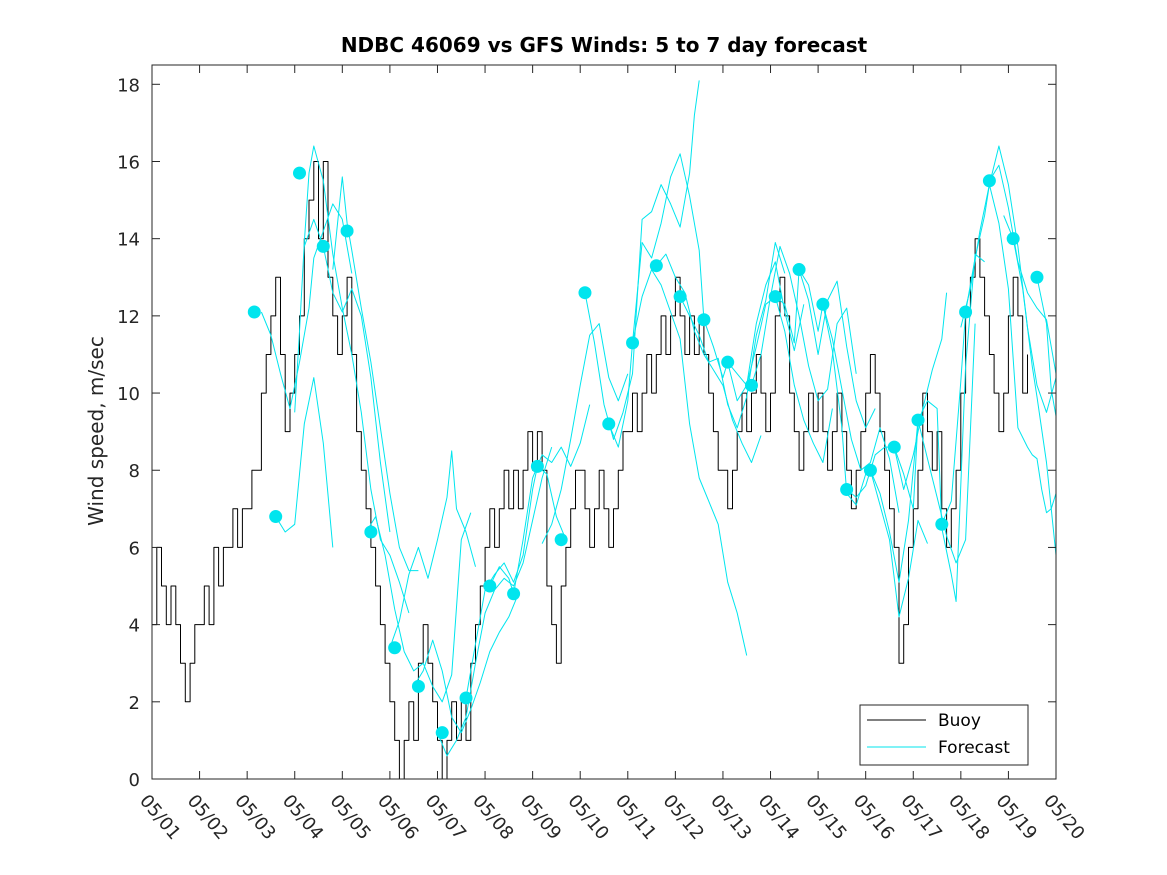  I want to click on y-tick-label: 14, so click(128, 240).